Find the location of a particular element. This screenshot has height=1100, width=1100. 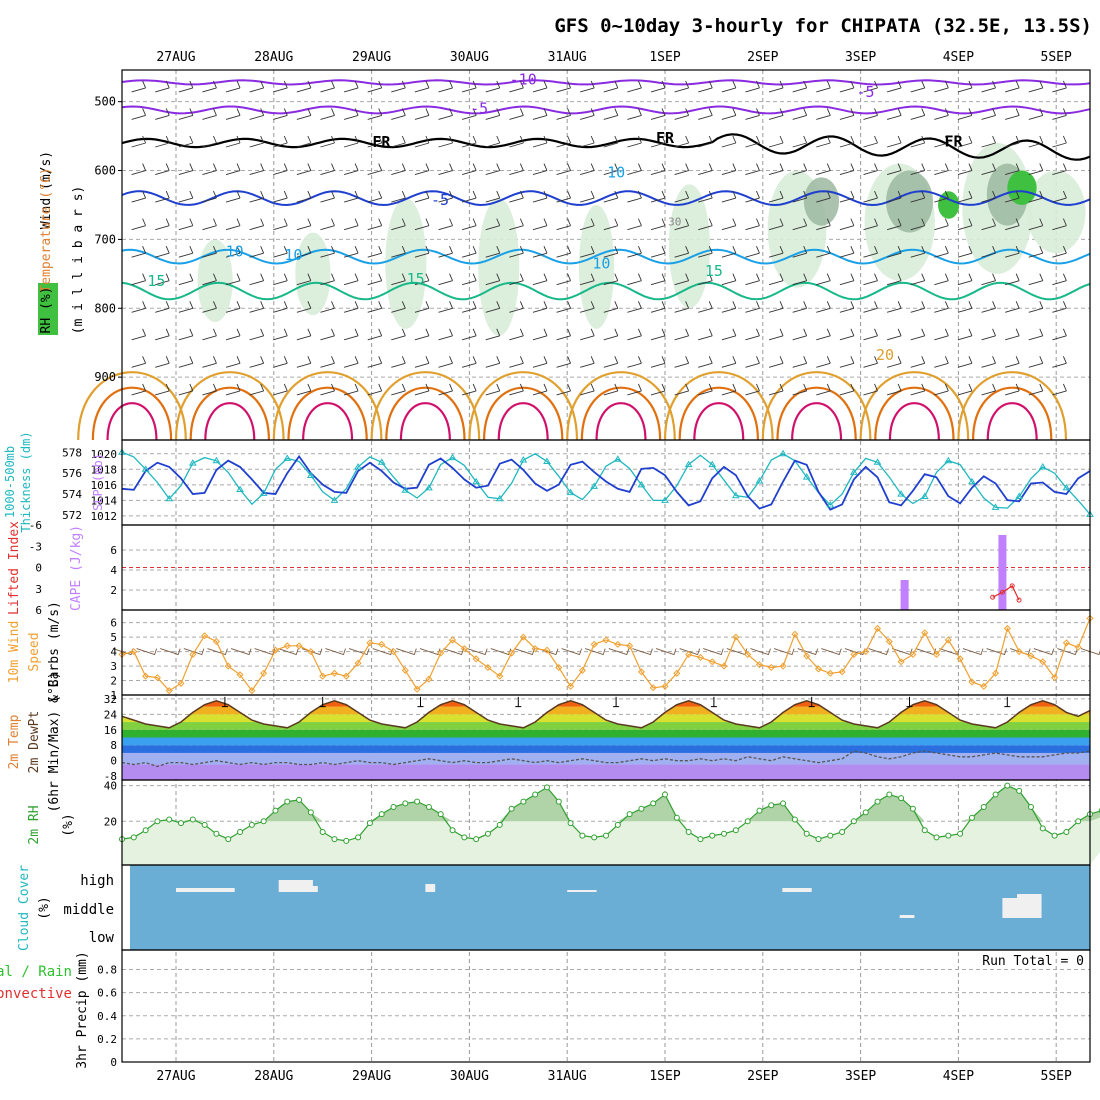

isotherm-label: 15 is located at coordinates (416, 279).